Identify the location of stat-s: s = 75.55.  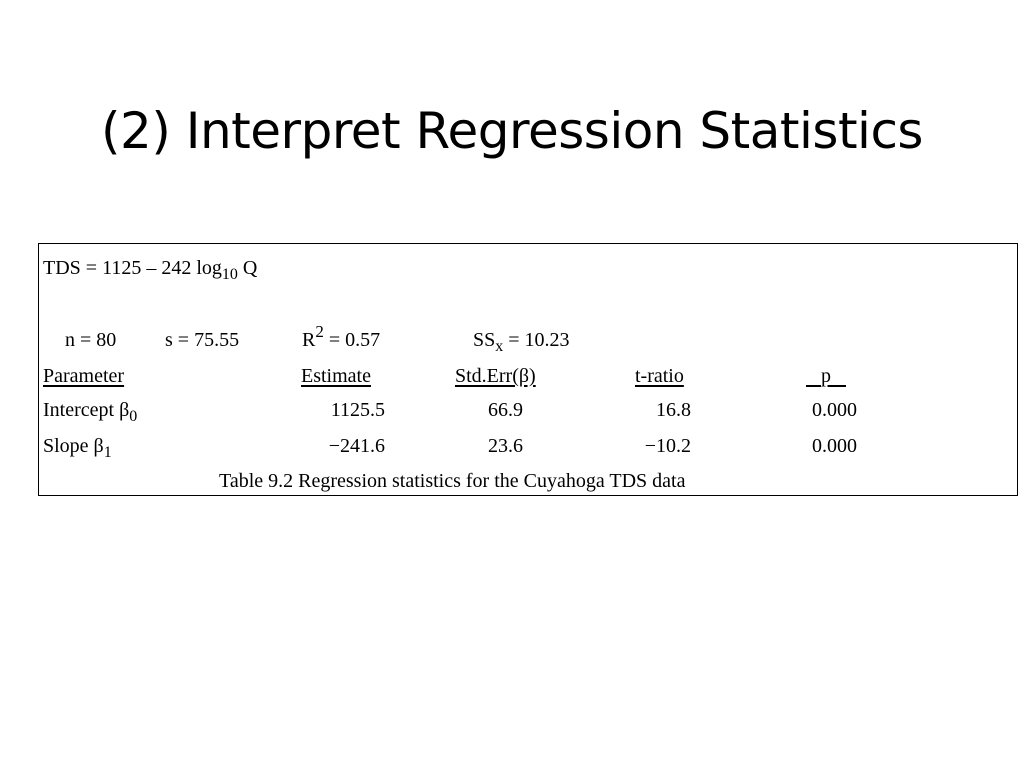
(202, 340).